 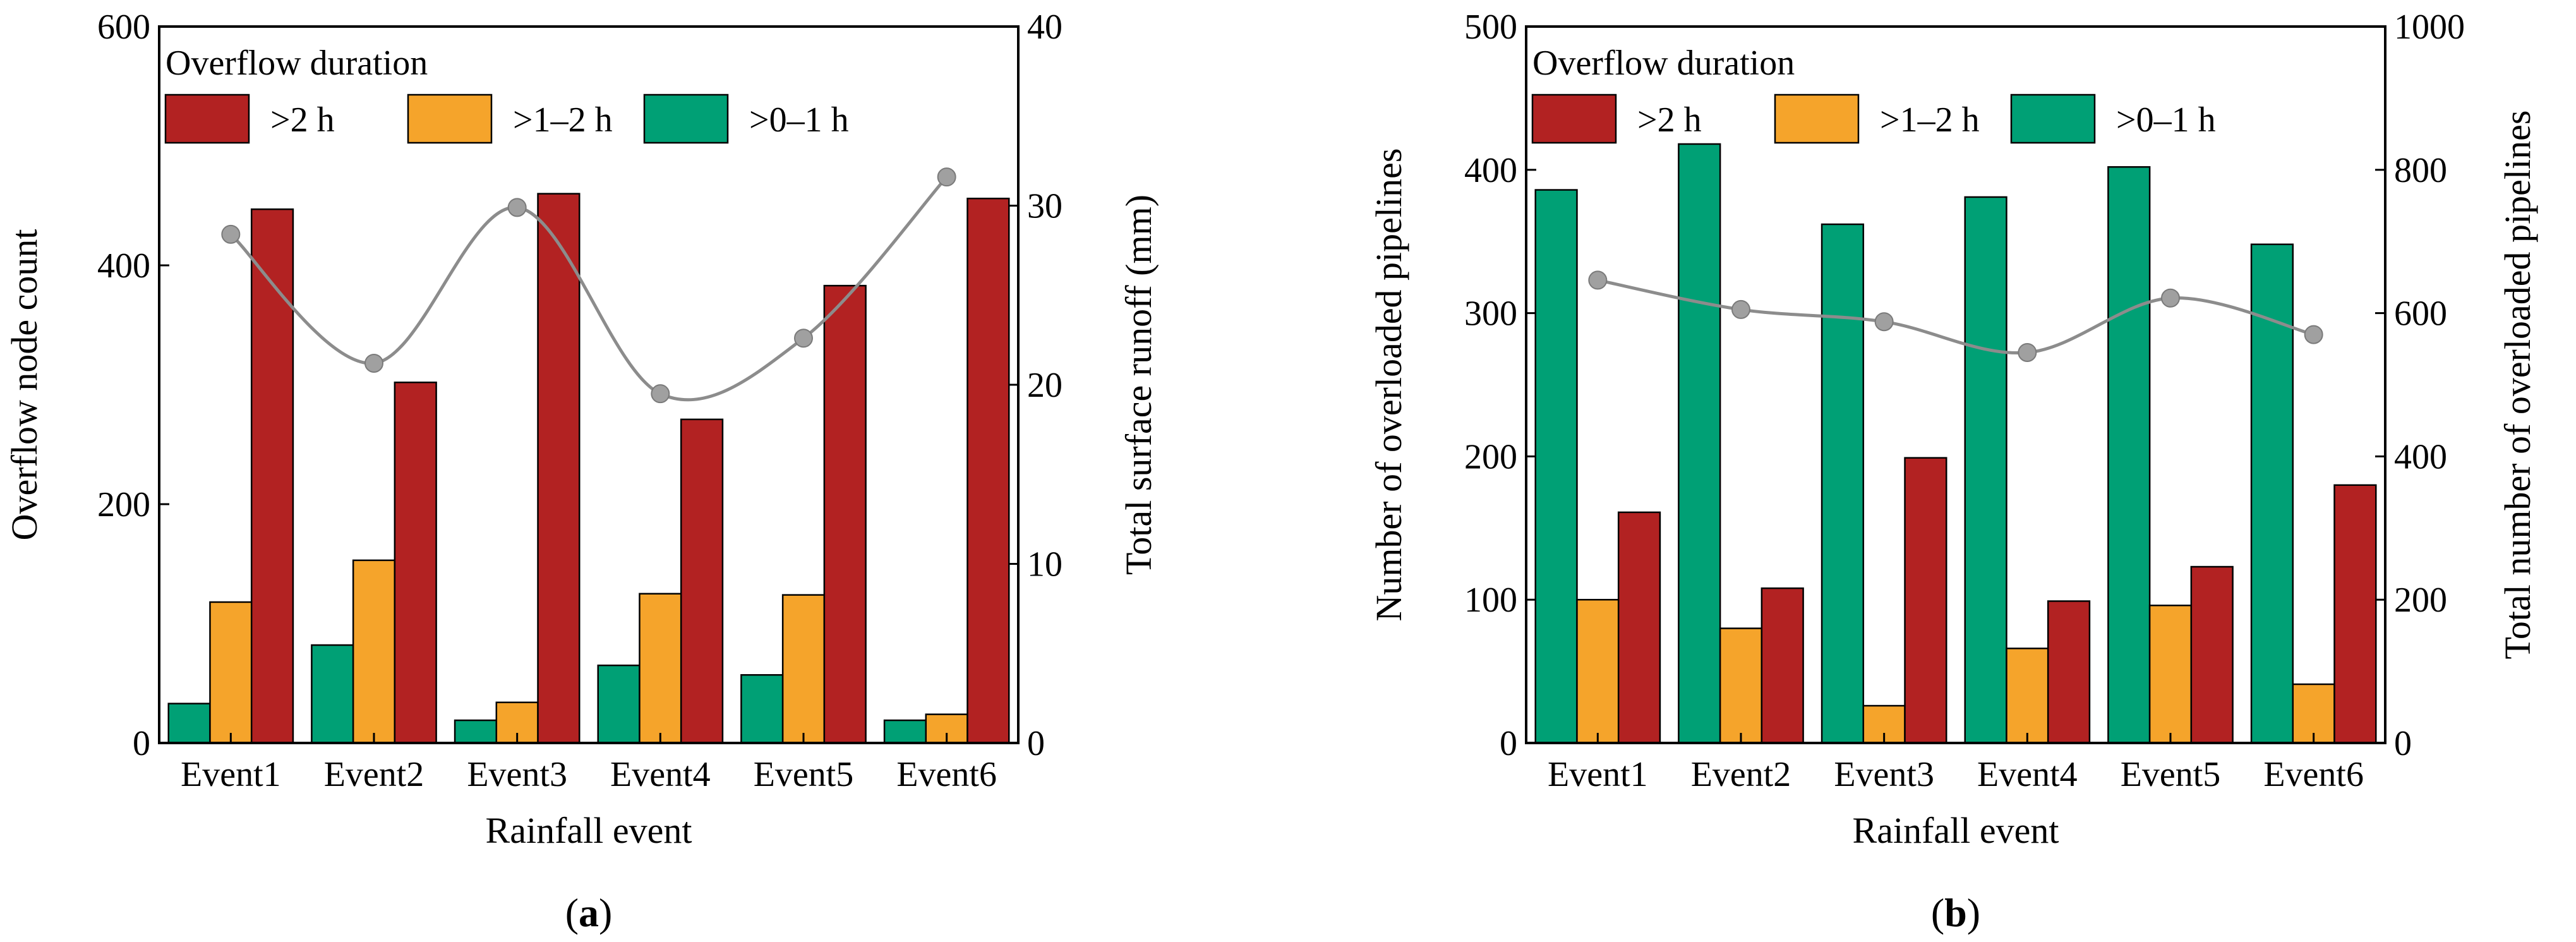 What do you see at coordinates (1044, 206) in the screenshot?
I see `right-y-tick-label: 30` at bounding box center [1044, 206].